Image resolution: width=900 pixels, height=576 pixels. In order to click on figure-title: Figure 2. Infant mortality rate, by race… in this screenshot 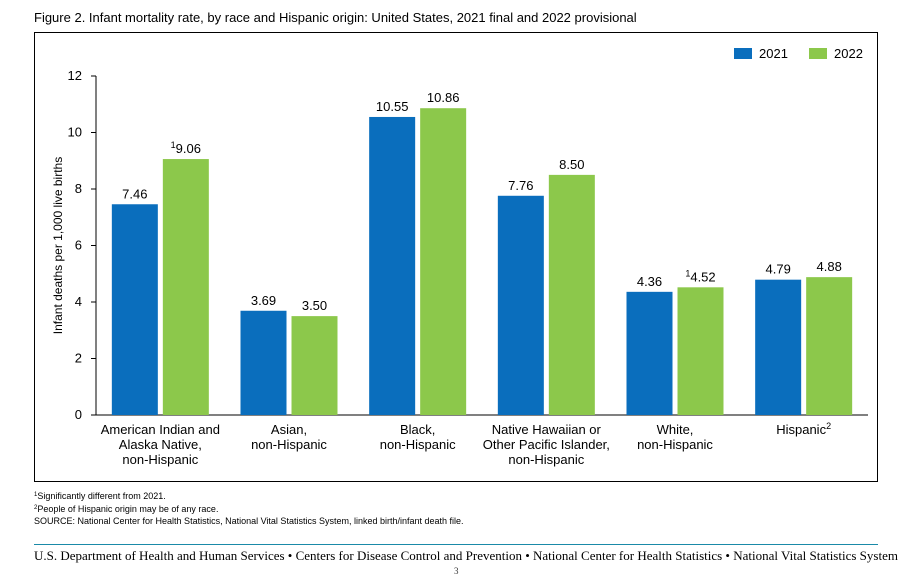, I will do `click(335, 17)`.